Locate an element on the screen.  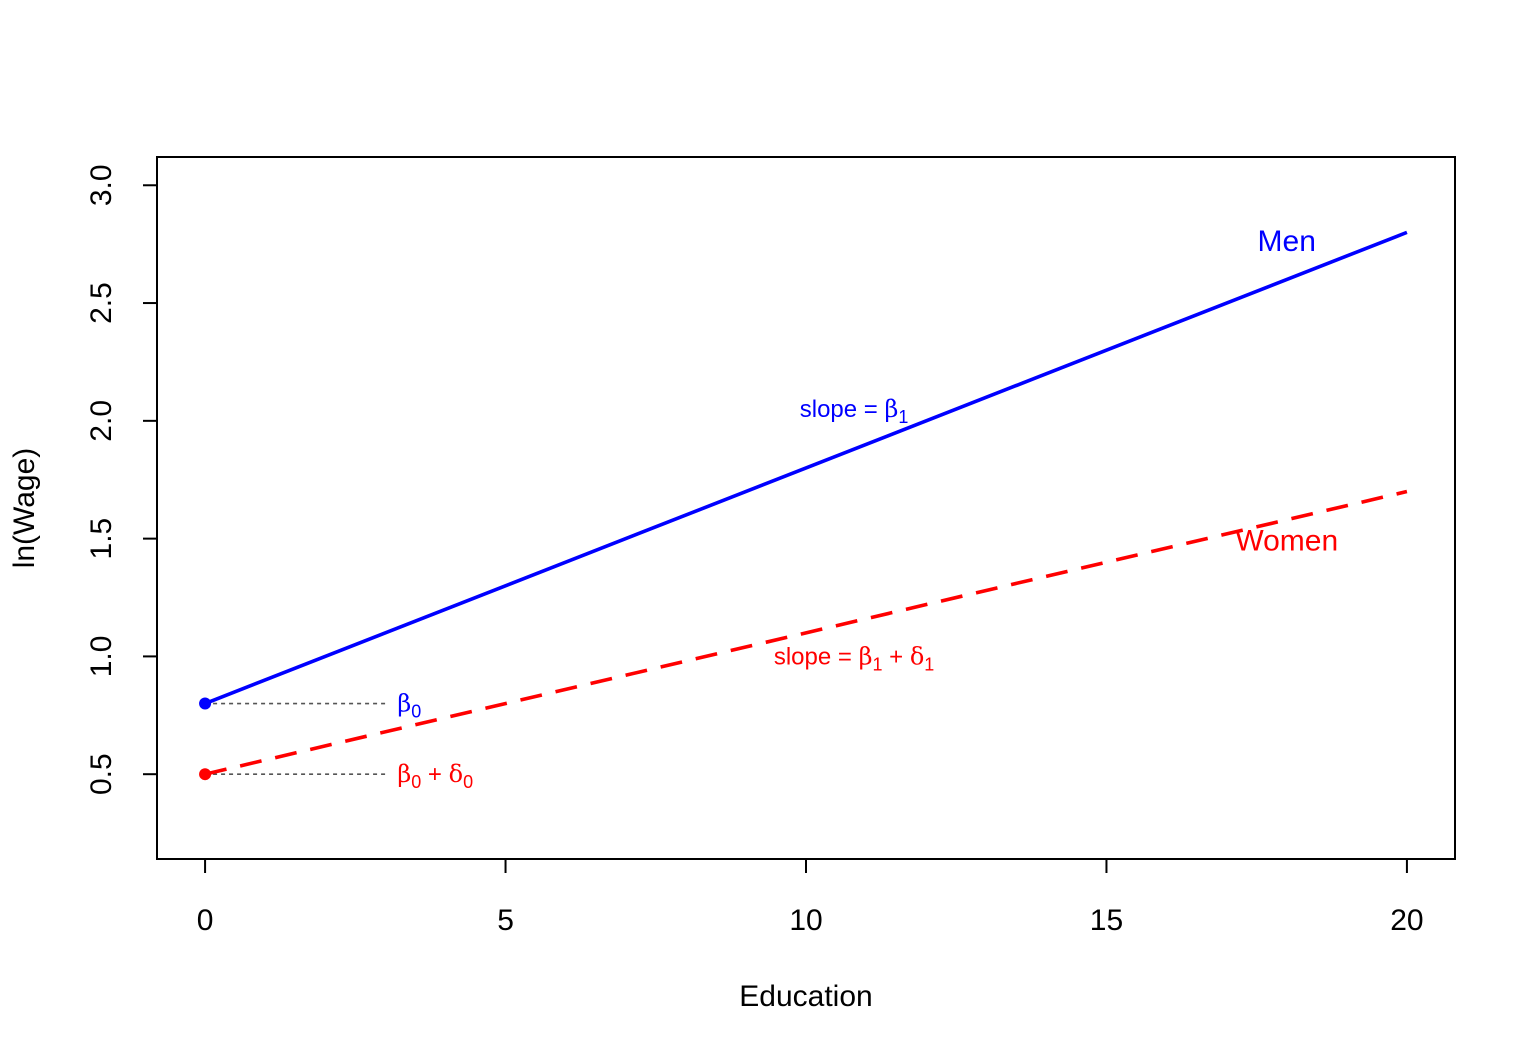
y-axis-title: ln(Wage) is located at coordinates (24, 508).